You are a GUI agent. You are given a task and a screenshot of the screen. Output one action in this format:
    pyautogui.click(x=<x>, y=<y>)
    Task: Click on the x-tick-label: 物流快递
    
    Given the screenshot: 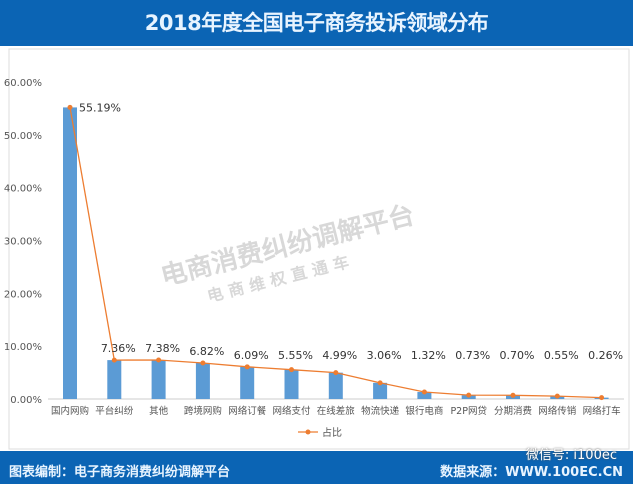 What is the action you would take?
    pyautogui.click(x=380, y=411)
    